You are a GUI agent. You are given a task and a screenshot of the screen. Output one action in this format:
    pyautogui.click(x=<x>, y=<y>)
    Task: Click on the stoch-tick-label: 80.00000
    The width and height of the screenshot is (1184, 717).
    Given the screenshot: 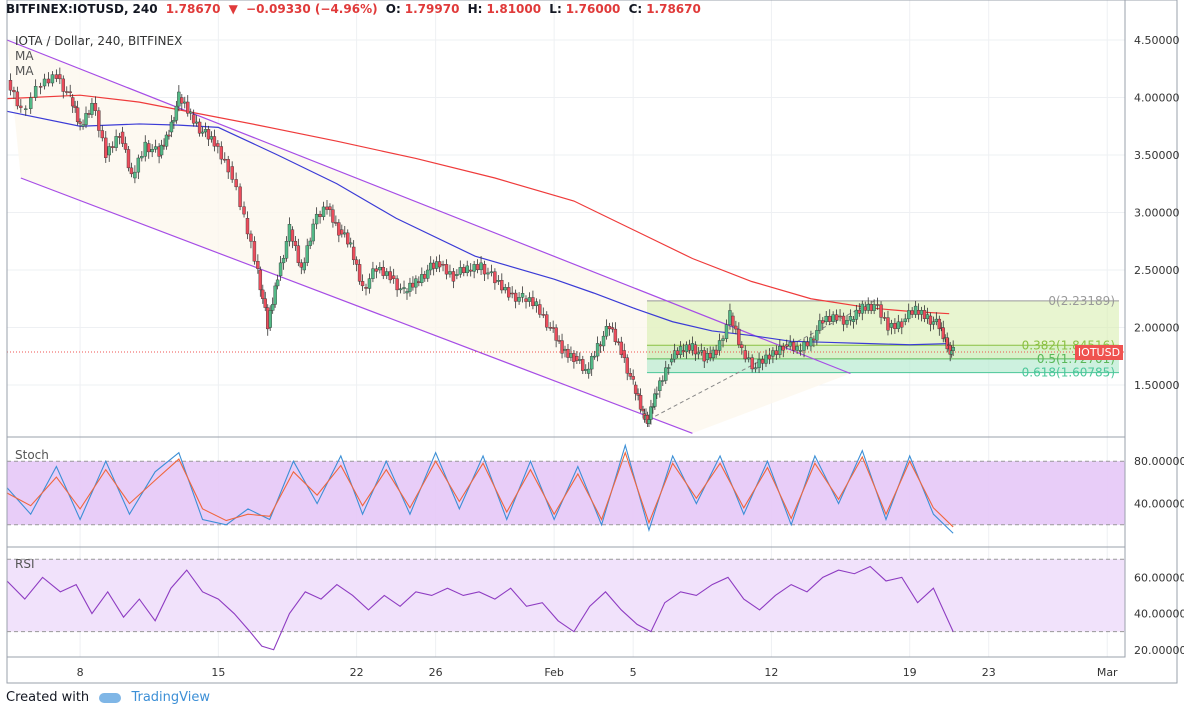 What is the action you would take?
    pyautogui.click(x=1159, y=461)
    